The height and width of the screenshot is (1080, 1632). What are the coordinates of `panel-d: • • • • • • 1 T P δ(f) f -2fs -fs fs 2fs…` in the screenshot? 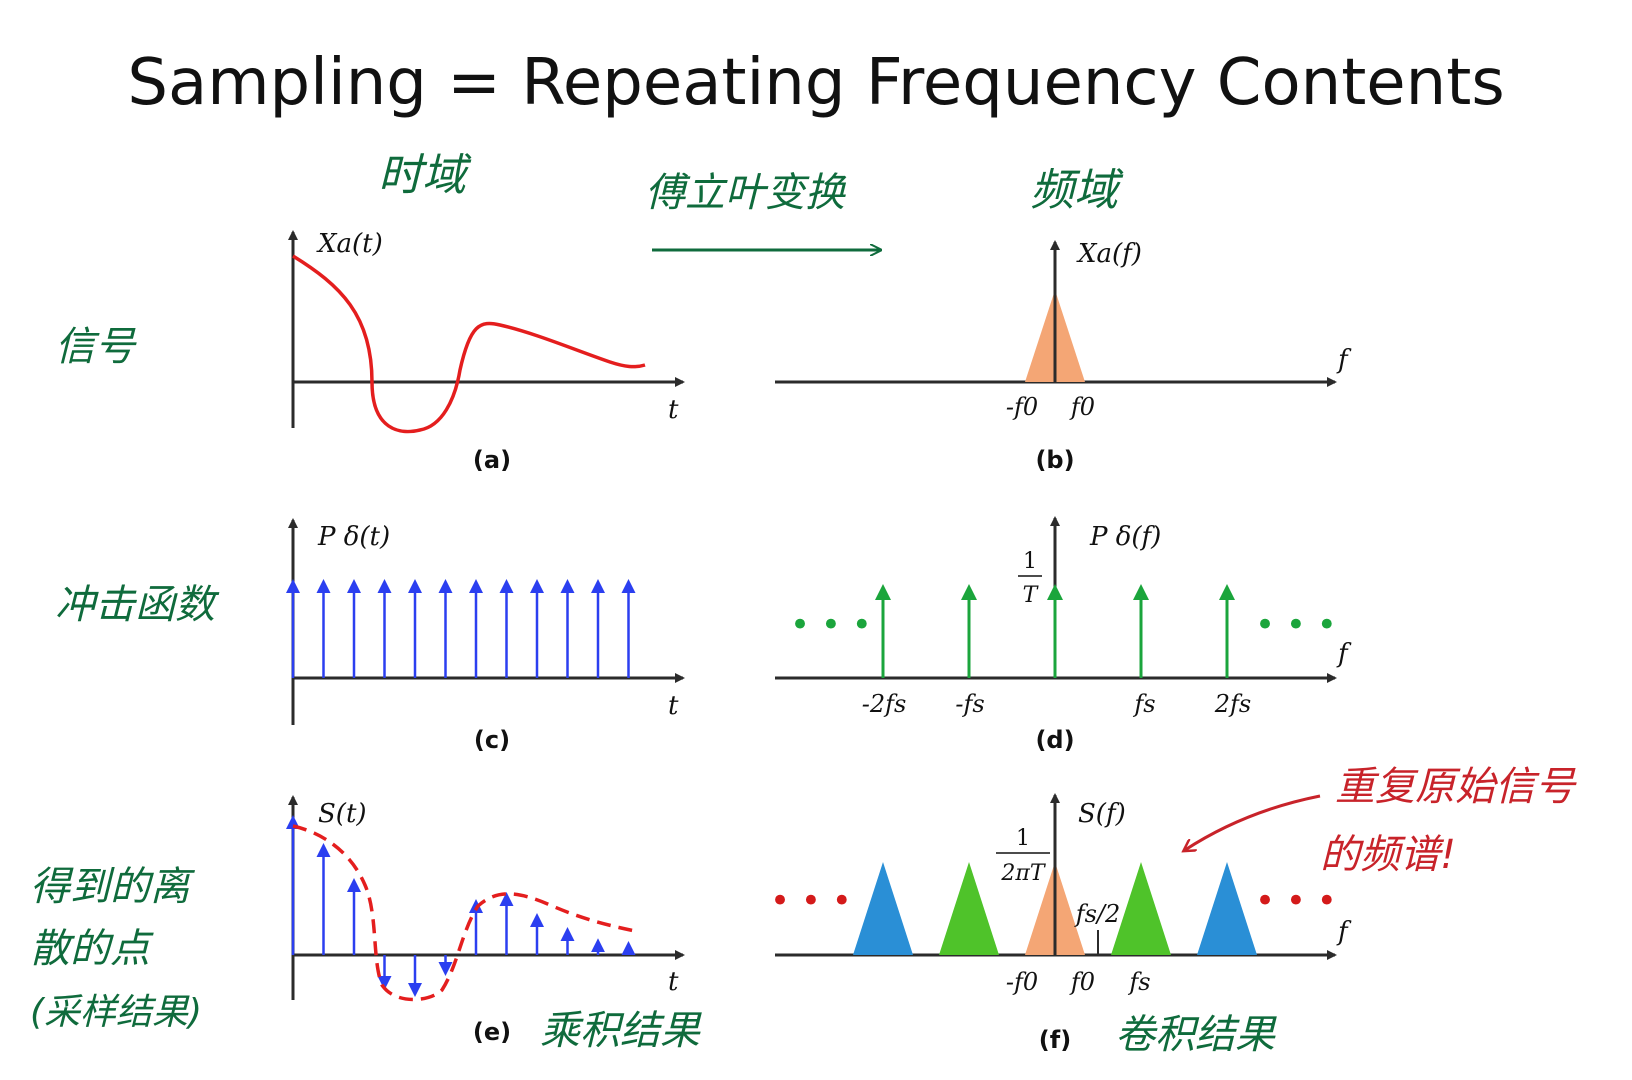 It's located at (1063, 635).